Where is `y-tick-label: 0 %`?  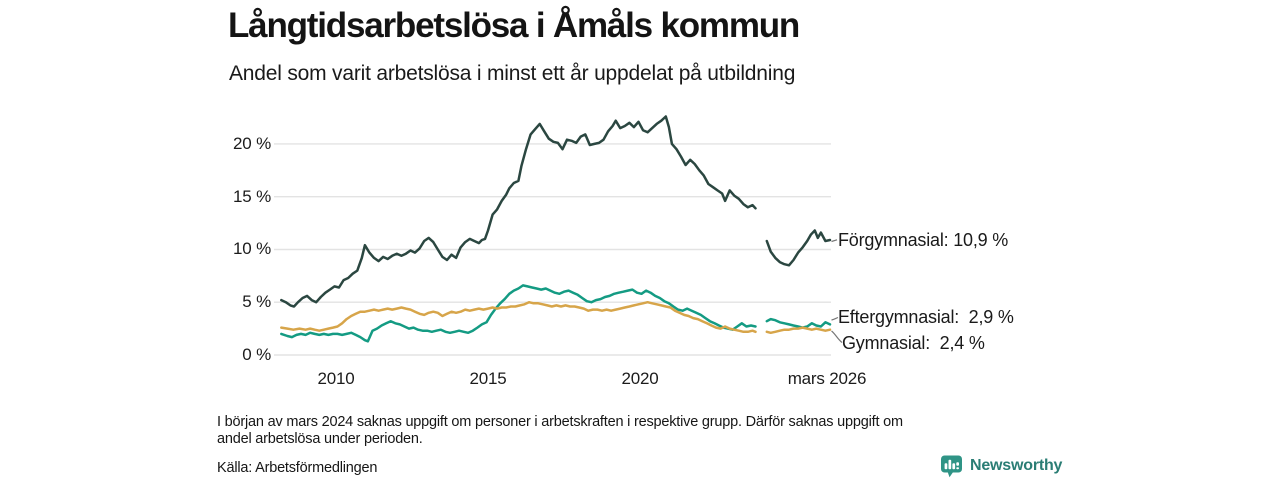
y-tick-label: 0 % is located at coordinates (256, 354).